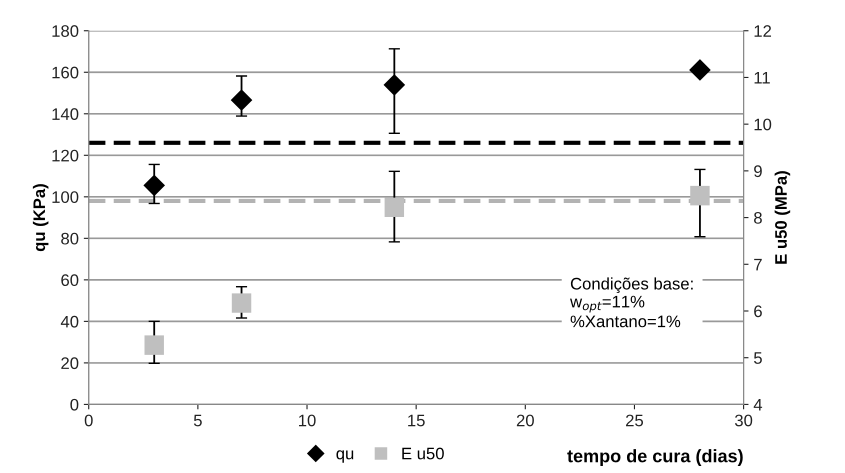  What do you see at coordinates (758, 358) in the screenshot?
I see `y2-tick-label: 5` at bounding box center [758, 358].